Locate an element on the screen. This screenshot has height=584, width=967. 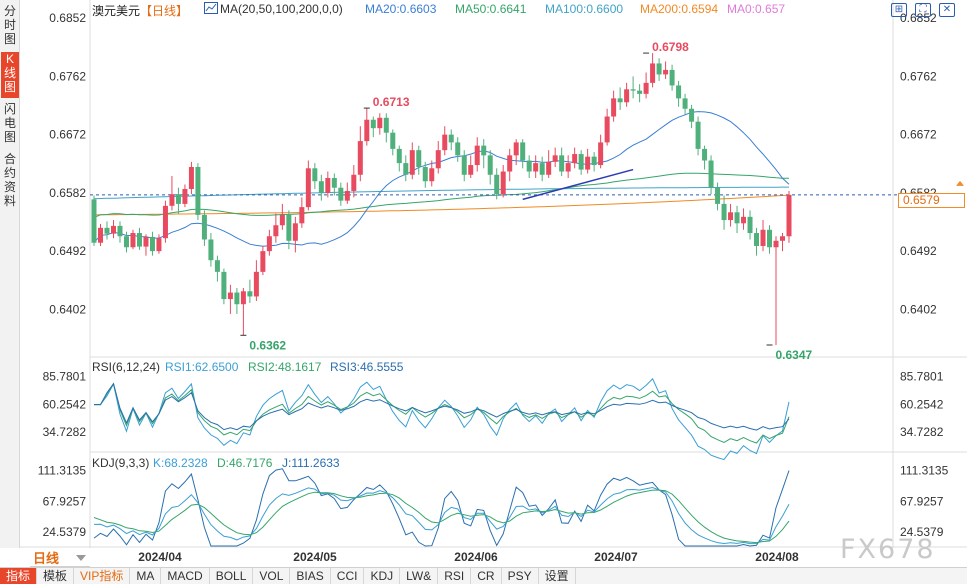
indicator-tab-vip: VIP指标 is located at coordinates (102, 576).